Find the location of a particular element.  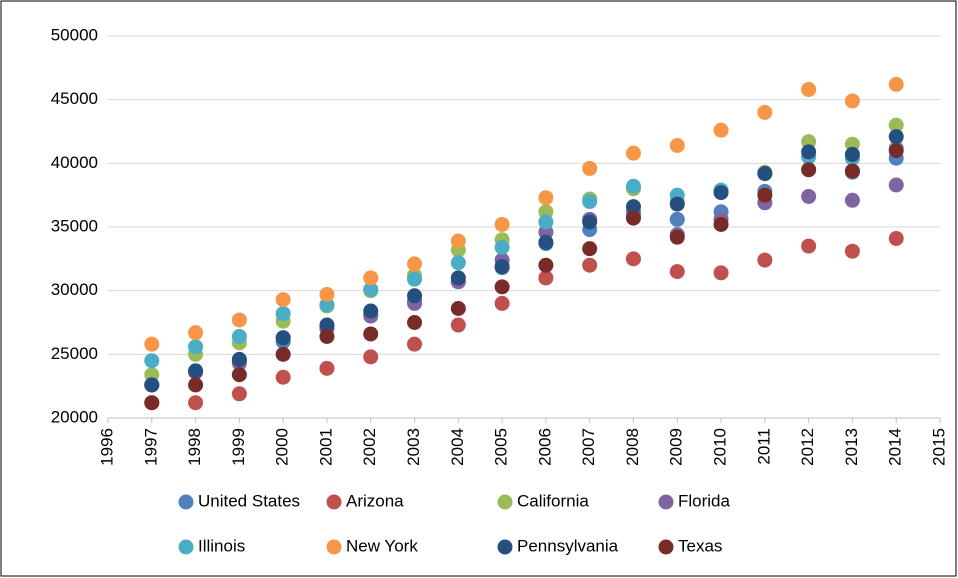

legend-label: Illinois is located at coordinates (221, 545).